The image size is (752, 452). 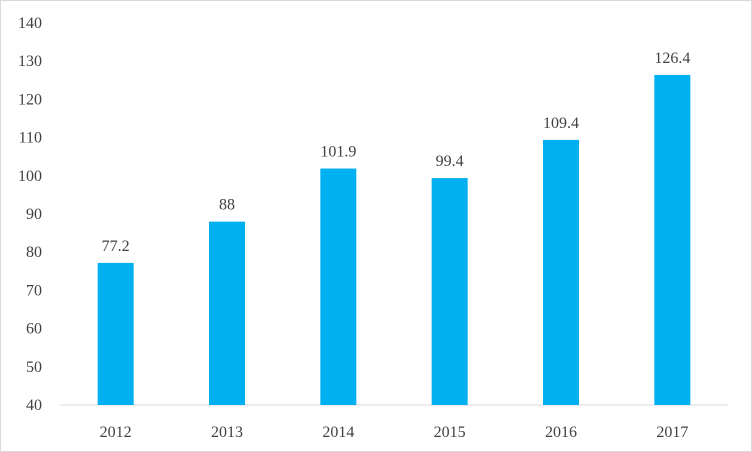 What do you see at coordinates (561, 432) in the screenshot?
I see `x-tick-label: 2016` at bounding box center [561, 432].